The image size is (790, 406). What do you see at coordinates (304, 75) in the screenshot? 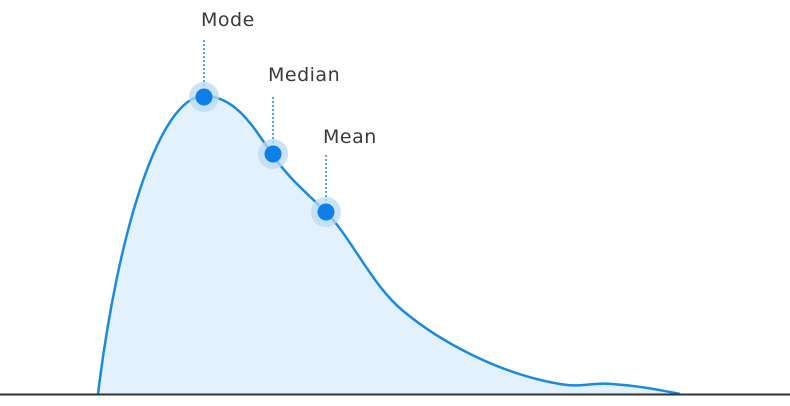
I see `median-label: Median` at bounding box center [304, 75].